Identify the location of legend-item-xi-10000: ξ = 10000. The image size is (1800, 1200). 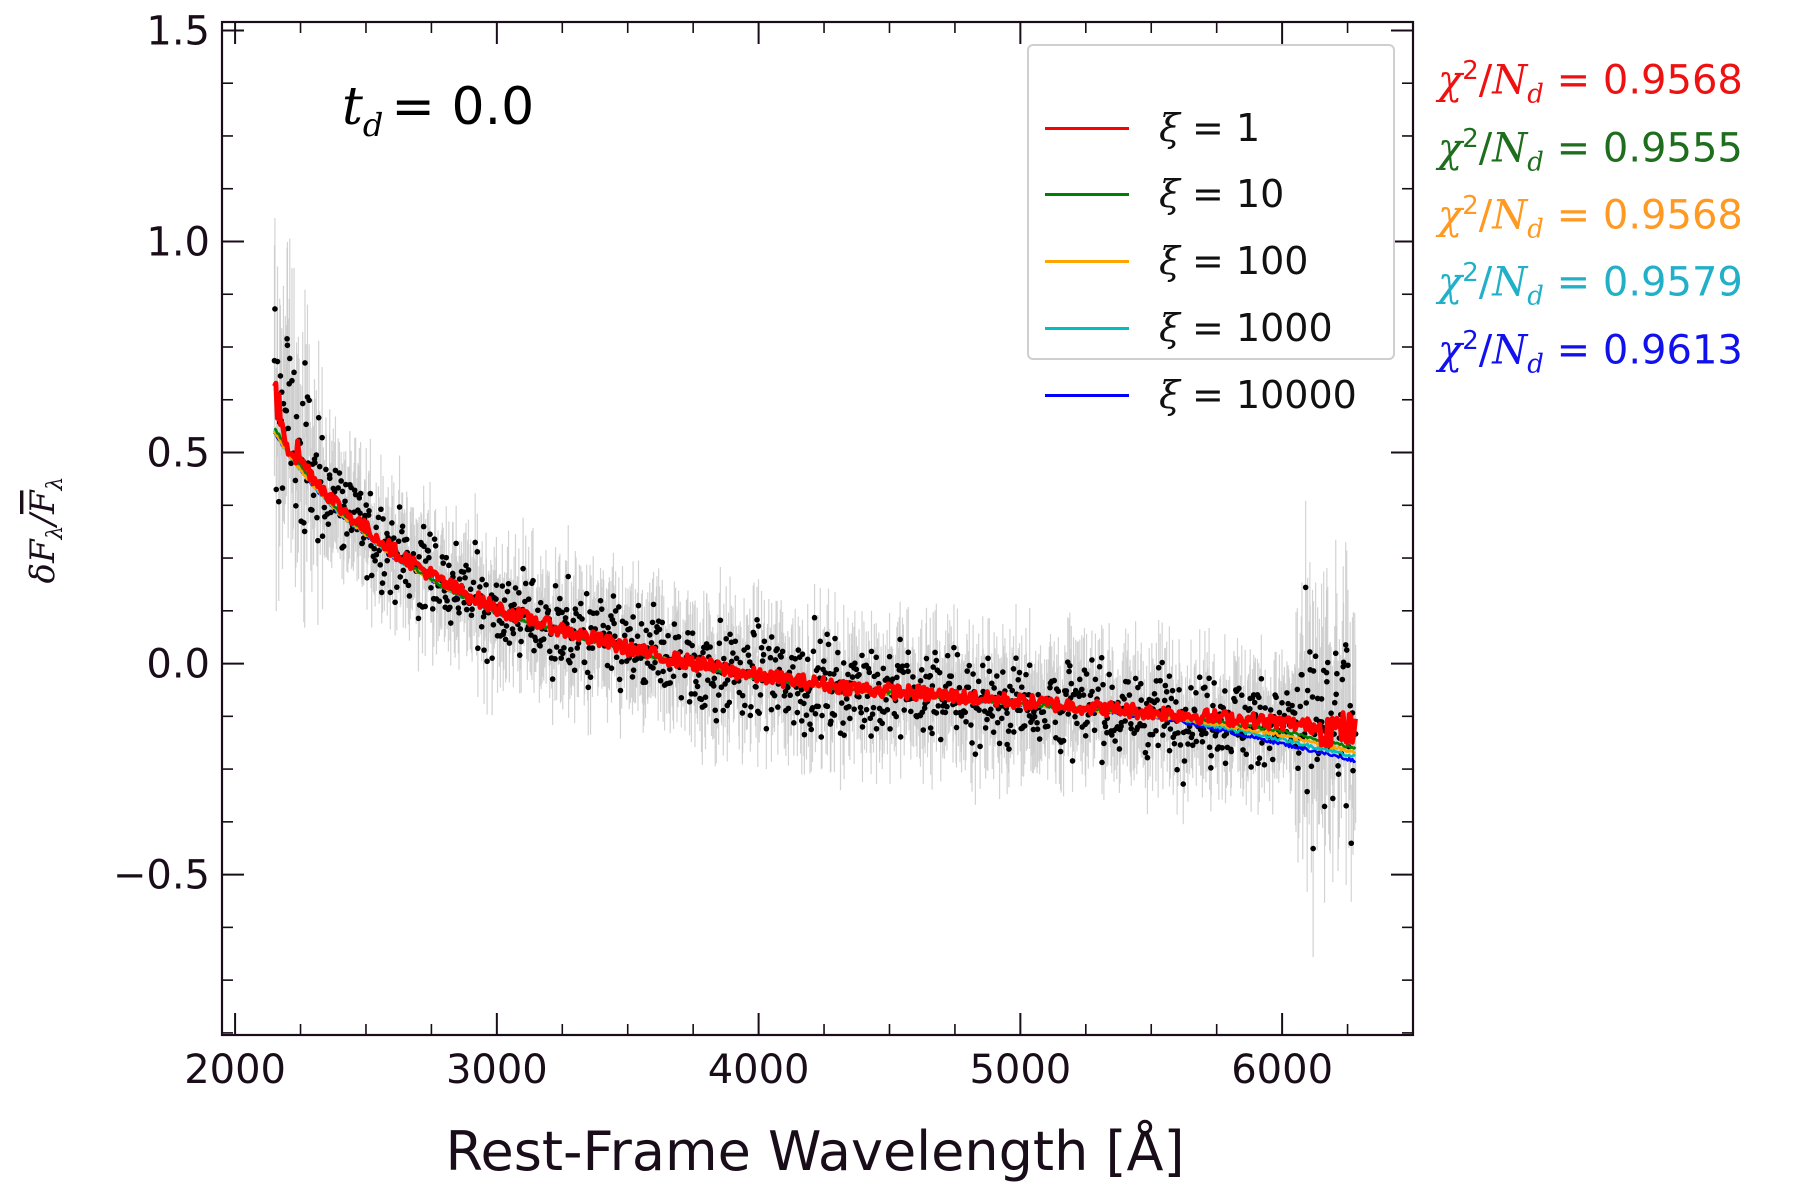
(1211, 395).